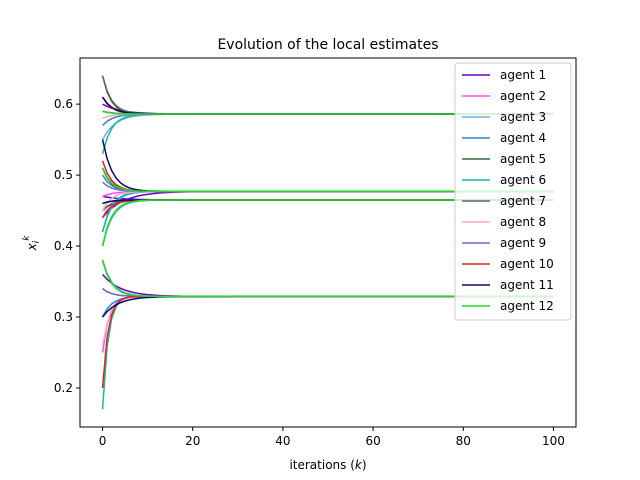 The height and width of the screenshot is (480, 640). Describe the element at coordinates (327, 45) in the screenshot. I see `chart-title: Evolution of the local estimates` at that location.